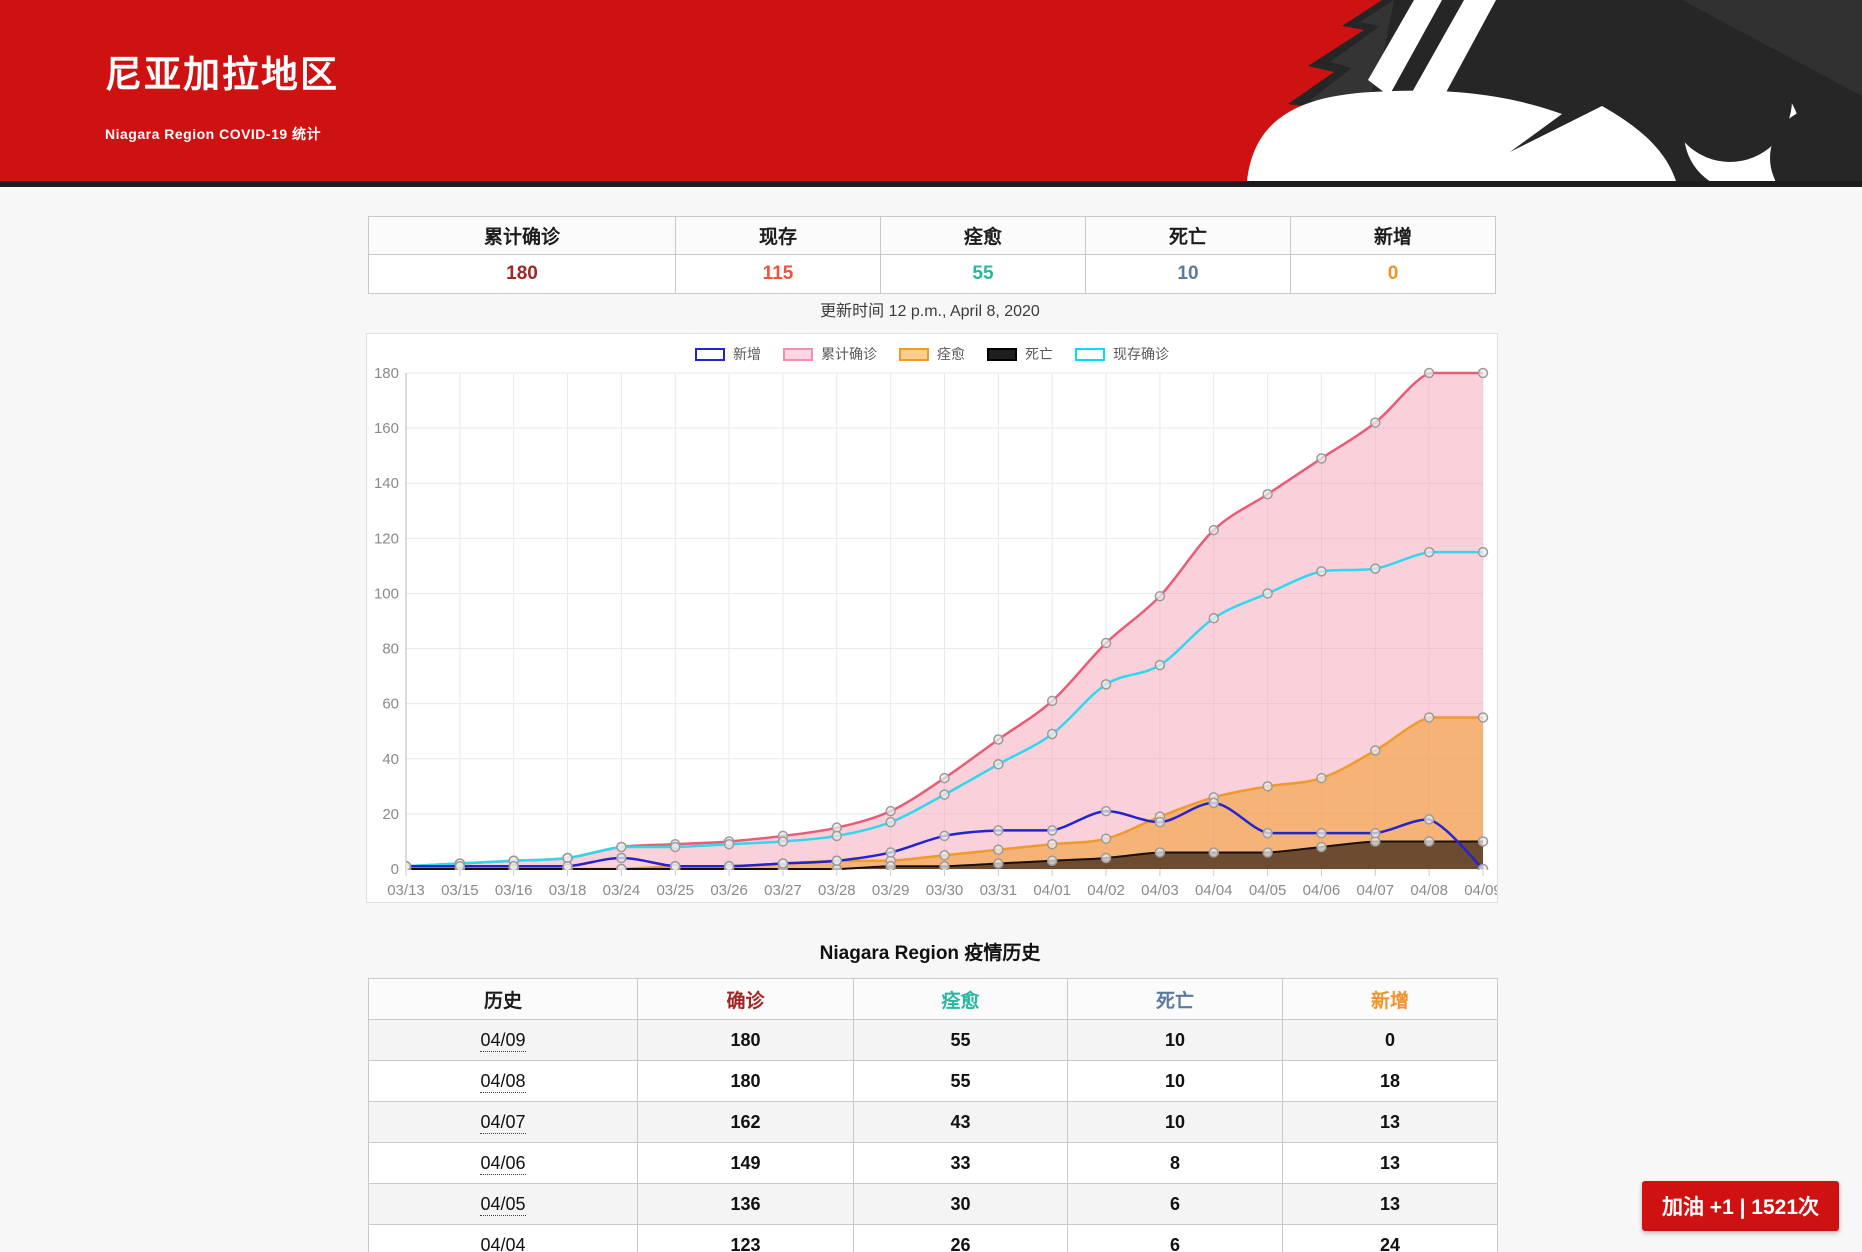 The image size is (1862, 1252). I want to click on legend-item-4: 现存确诊, so click(1122, 354).